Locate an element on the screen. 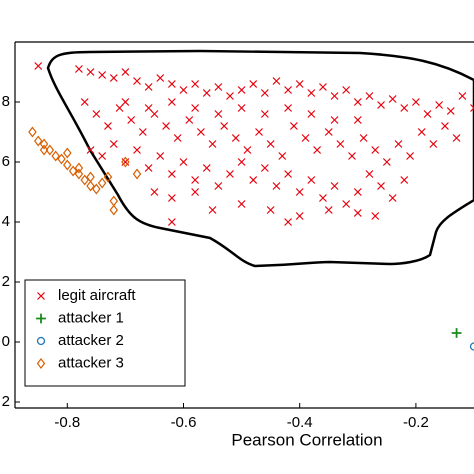 The height and width of the screenshot is (474, 474). legend-label: attacker 2 is located at coordinates (91, 340).